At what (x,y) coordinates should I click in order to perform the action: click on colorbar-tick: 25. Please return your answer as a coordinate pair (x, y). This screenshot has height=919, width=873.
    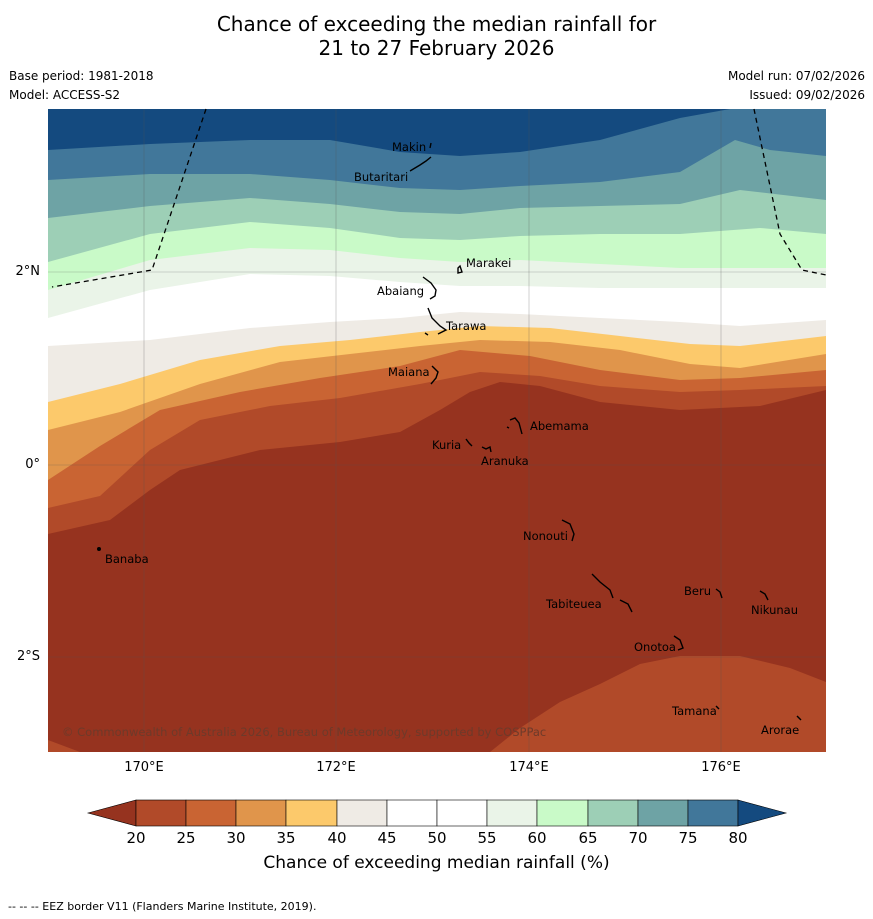
    Looking at the image, I should click on (186, 838).